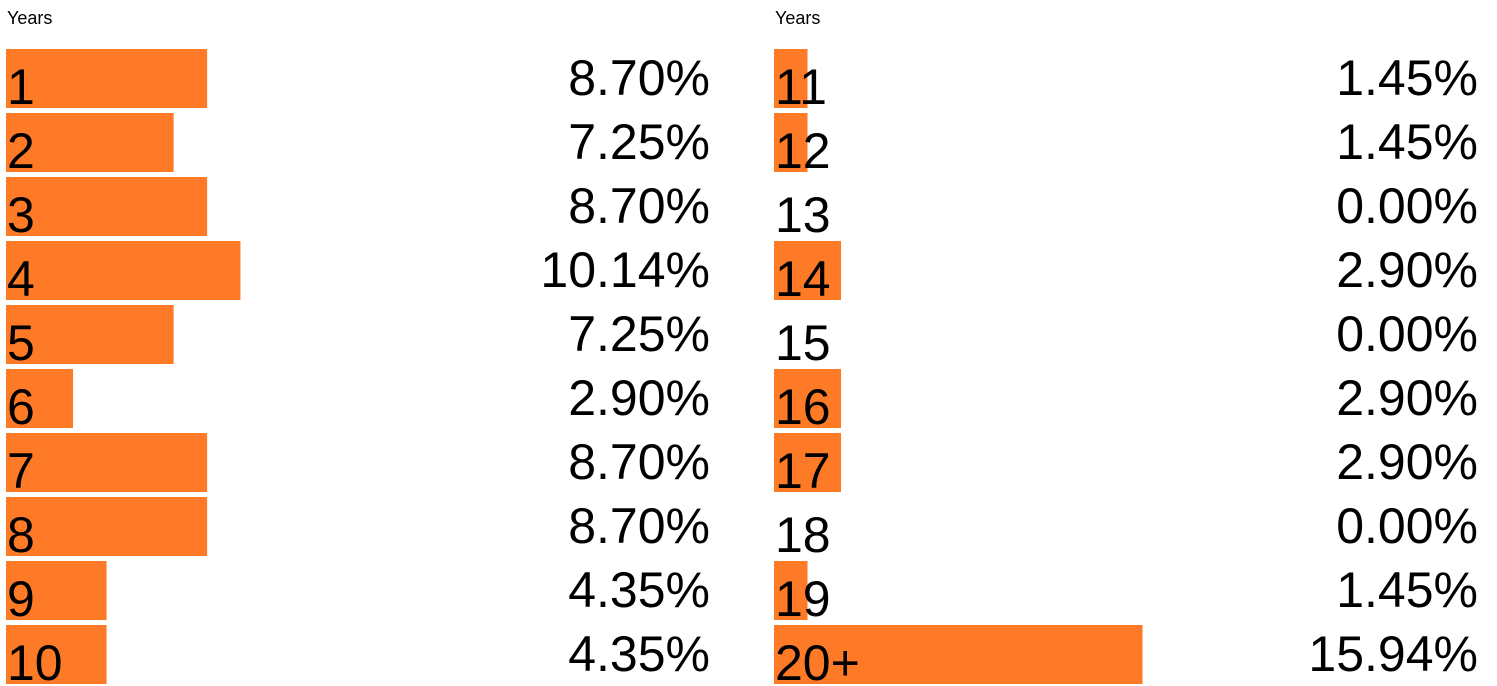 The height and width of the screenshot is (686, 1497). Describe the element at coordinates (817, 660) in the screenshot. I see `category-label: 20+` at that location.